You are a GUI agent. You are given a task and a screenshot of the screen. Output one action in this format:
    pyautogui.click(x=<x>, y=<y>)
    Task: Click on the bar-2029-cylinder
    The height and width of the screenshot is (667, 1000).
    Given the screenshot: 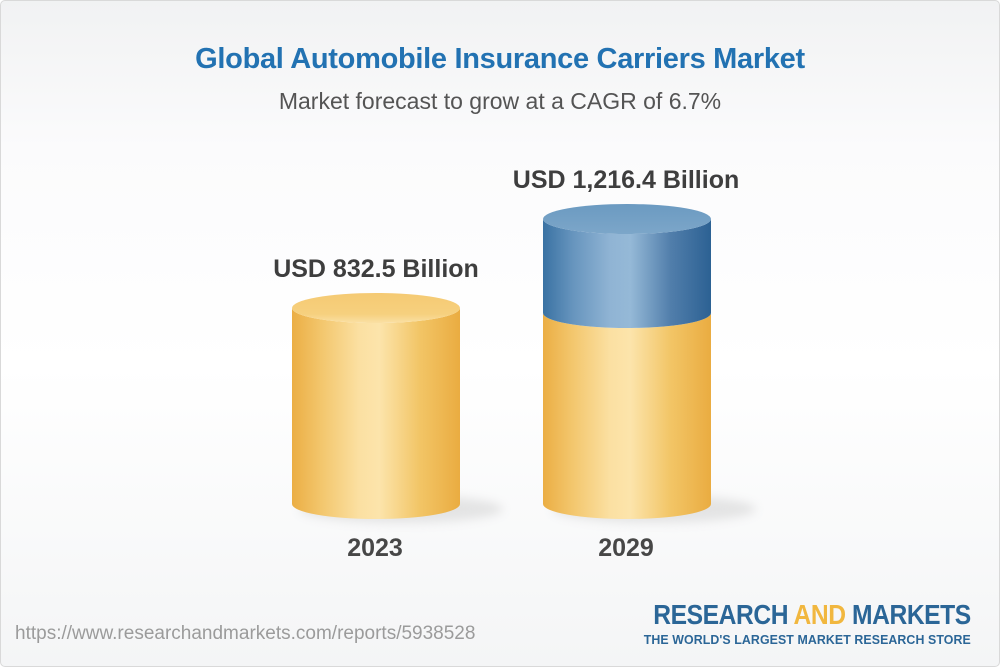 What is the action you would take?
    pyautogui.click(x=627, y=361)
    